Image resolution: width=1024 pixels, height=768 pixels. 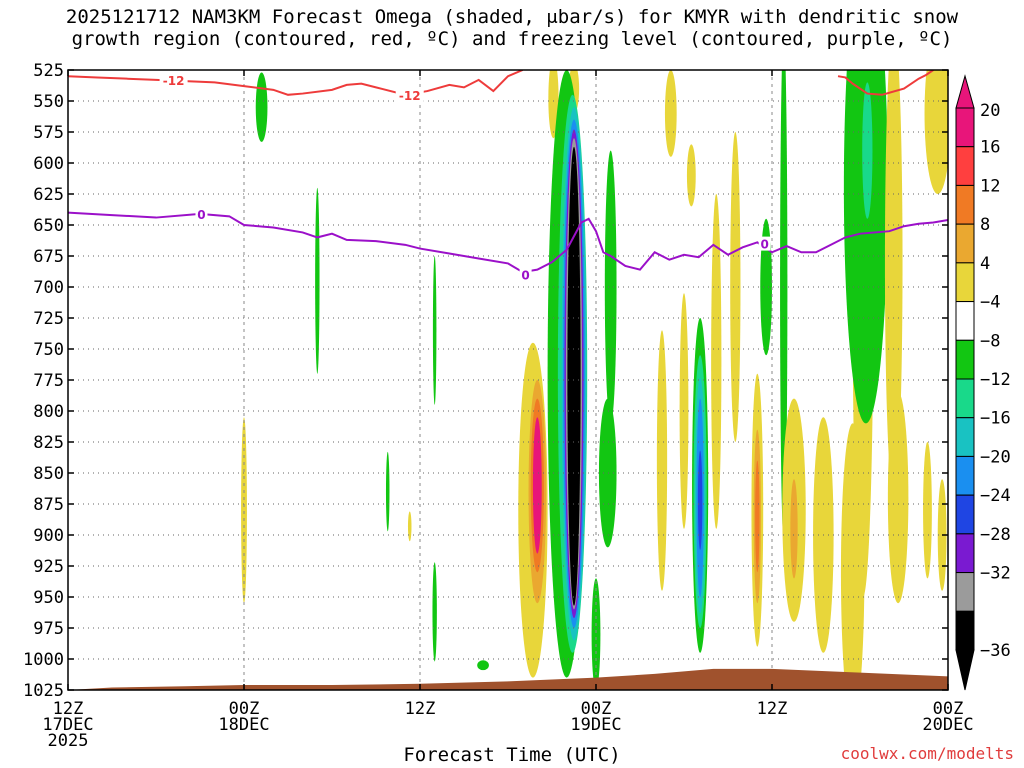 I want to click on y-tick-label: 650, so click(x=48, y=226).